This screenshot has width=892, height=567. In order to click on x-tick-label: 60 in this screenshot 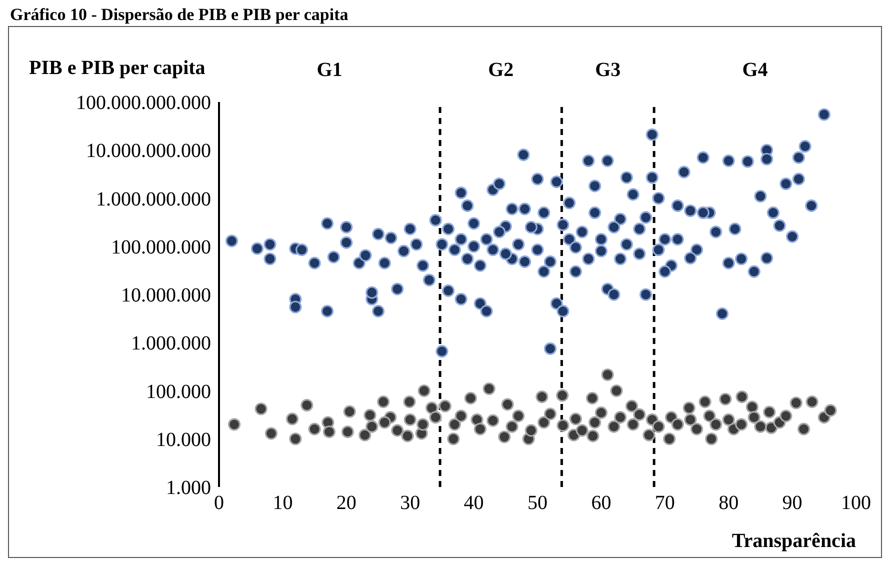, I will do `click(601, 503)`.